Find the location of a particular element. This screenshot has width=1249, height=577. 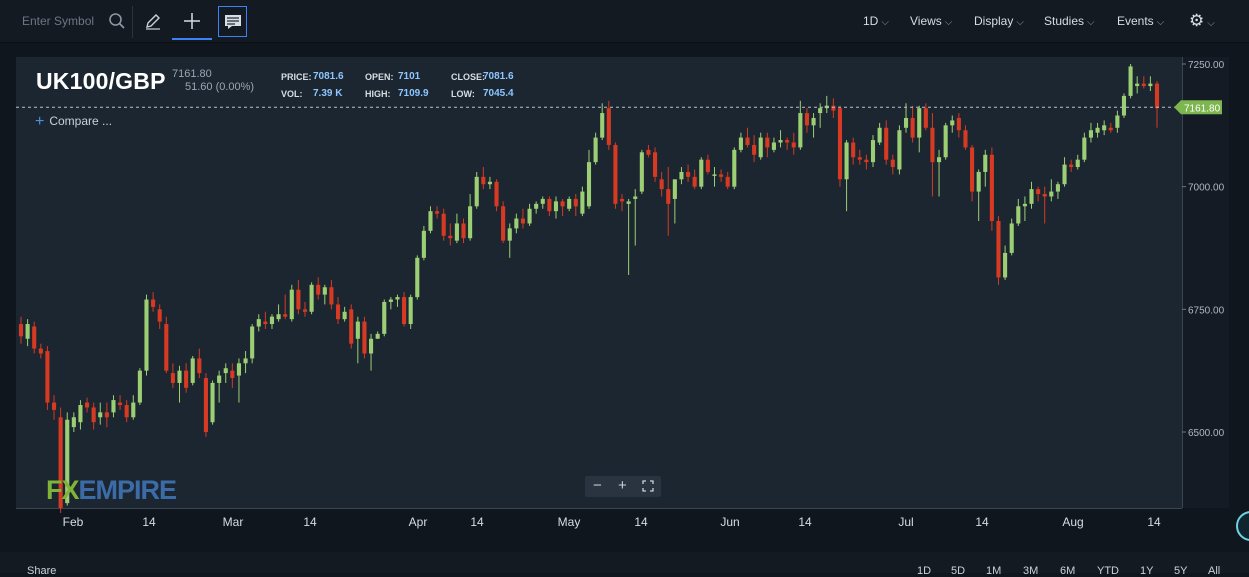

range-1y: 1Y is located at coordinates (1147, 571).